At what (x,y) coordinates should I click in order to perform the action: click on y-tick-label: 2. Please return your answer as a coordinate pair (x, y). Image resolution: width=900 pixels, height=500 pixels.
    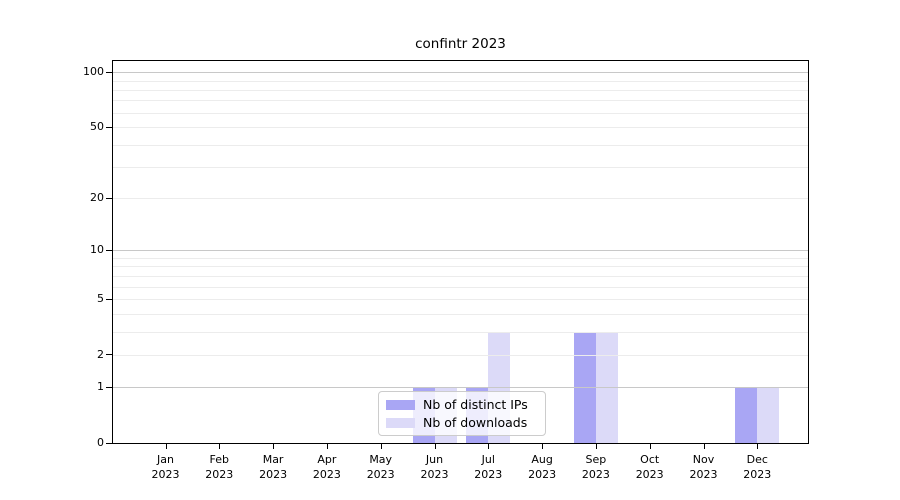
    Looking at the image, I should click on (100, 354).